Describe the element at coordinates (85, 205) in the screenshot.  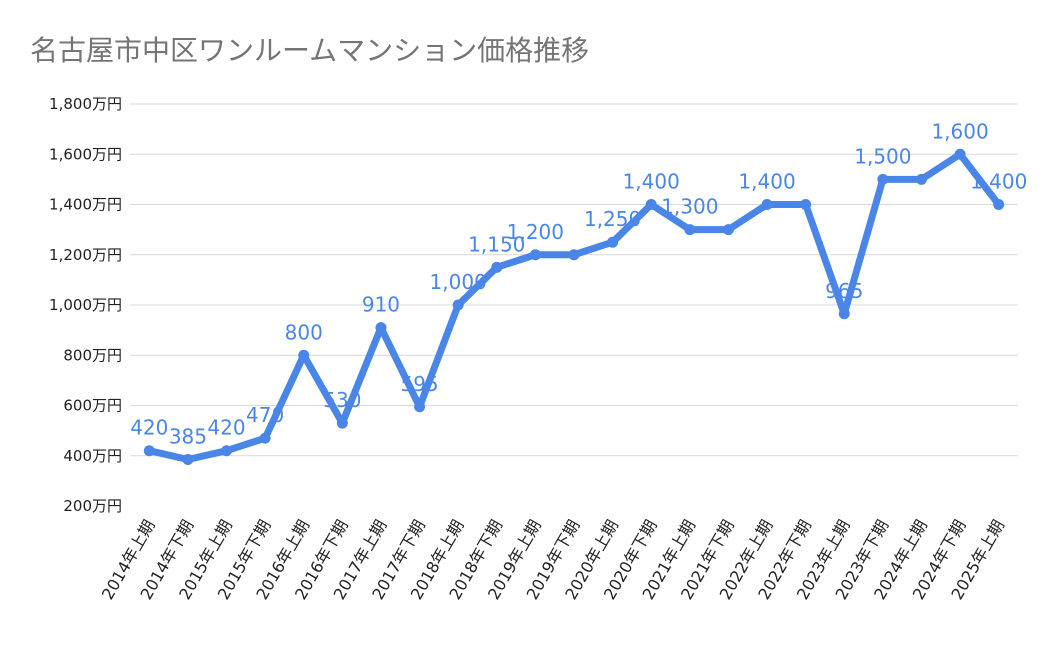
I see `y-tick-label: 1,400万円` at that location.